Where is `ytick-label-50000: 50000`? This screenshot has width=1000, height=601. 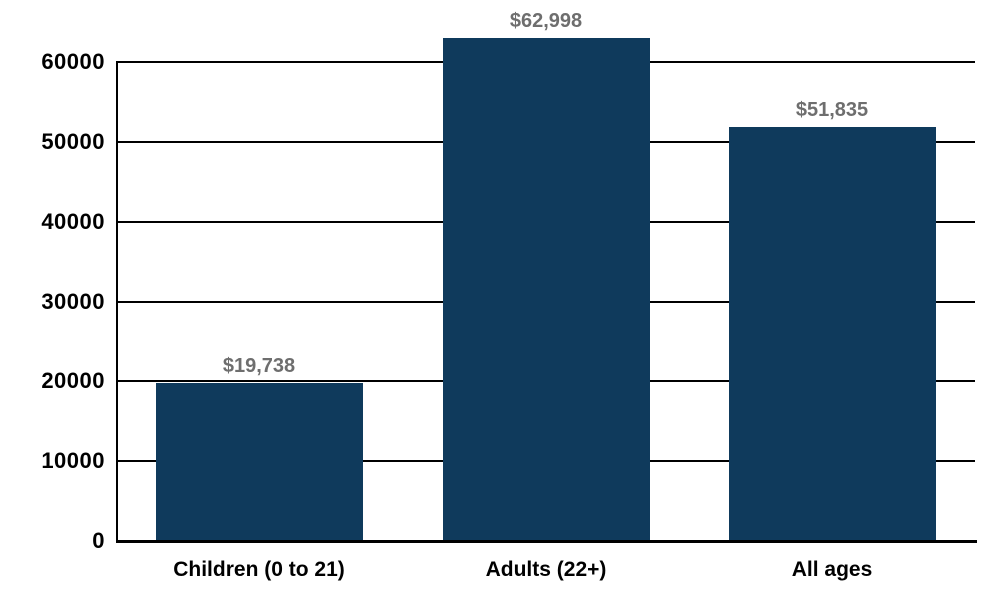 ytick-label-50000: 50000 is located at coordinates (73, 141).